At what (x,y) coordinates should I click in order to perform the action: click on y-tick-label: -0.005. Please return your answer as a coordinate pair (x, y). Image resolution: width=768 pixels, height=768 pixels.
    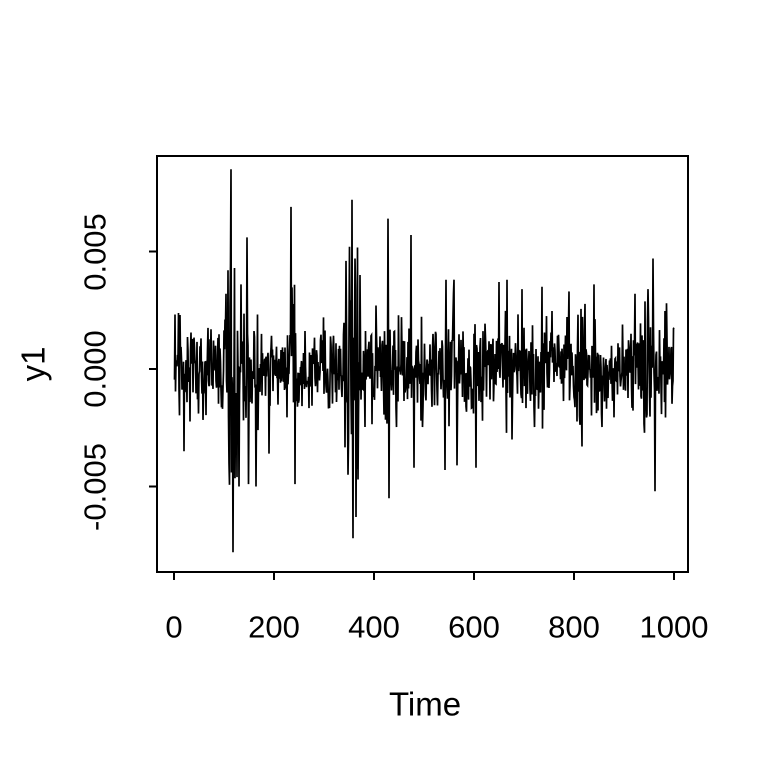
    Looking at the image, I should click on (95, 486).